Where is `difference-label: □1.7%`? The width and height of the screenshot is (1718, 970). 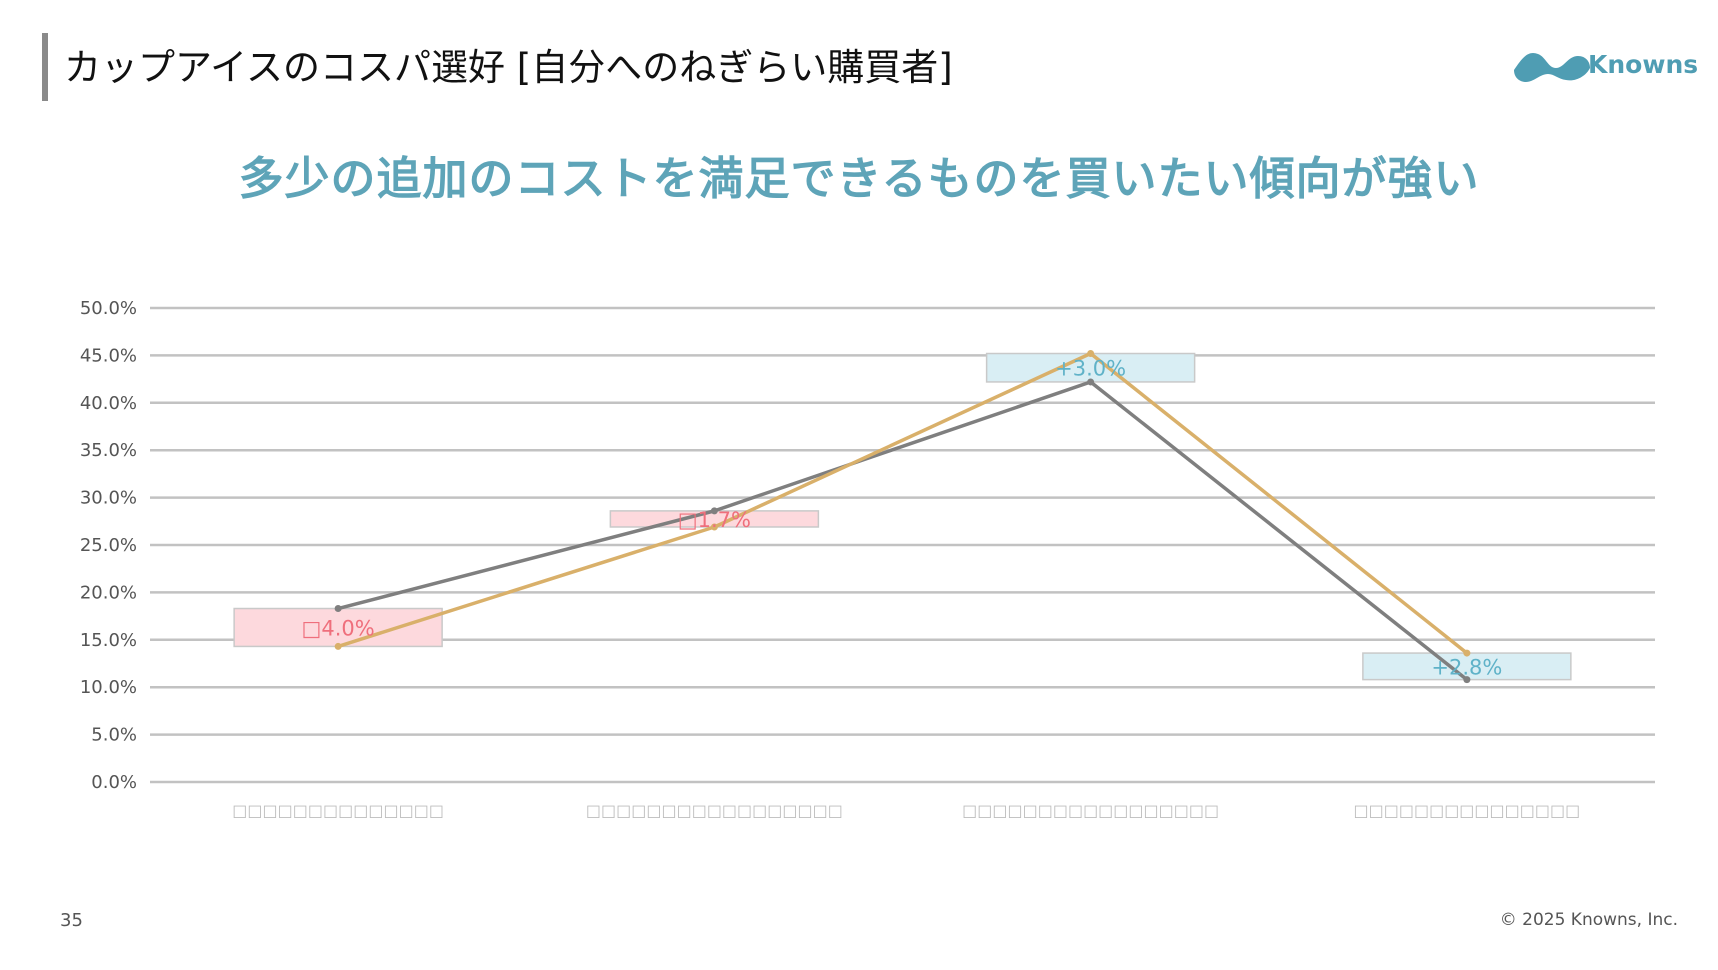 difference-label: □1.7% is located at coordinates (714, 520).